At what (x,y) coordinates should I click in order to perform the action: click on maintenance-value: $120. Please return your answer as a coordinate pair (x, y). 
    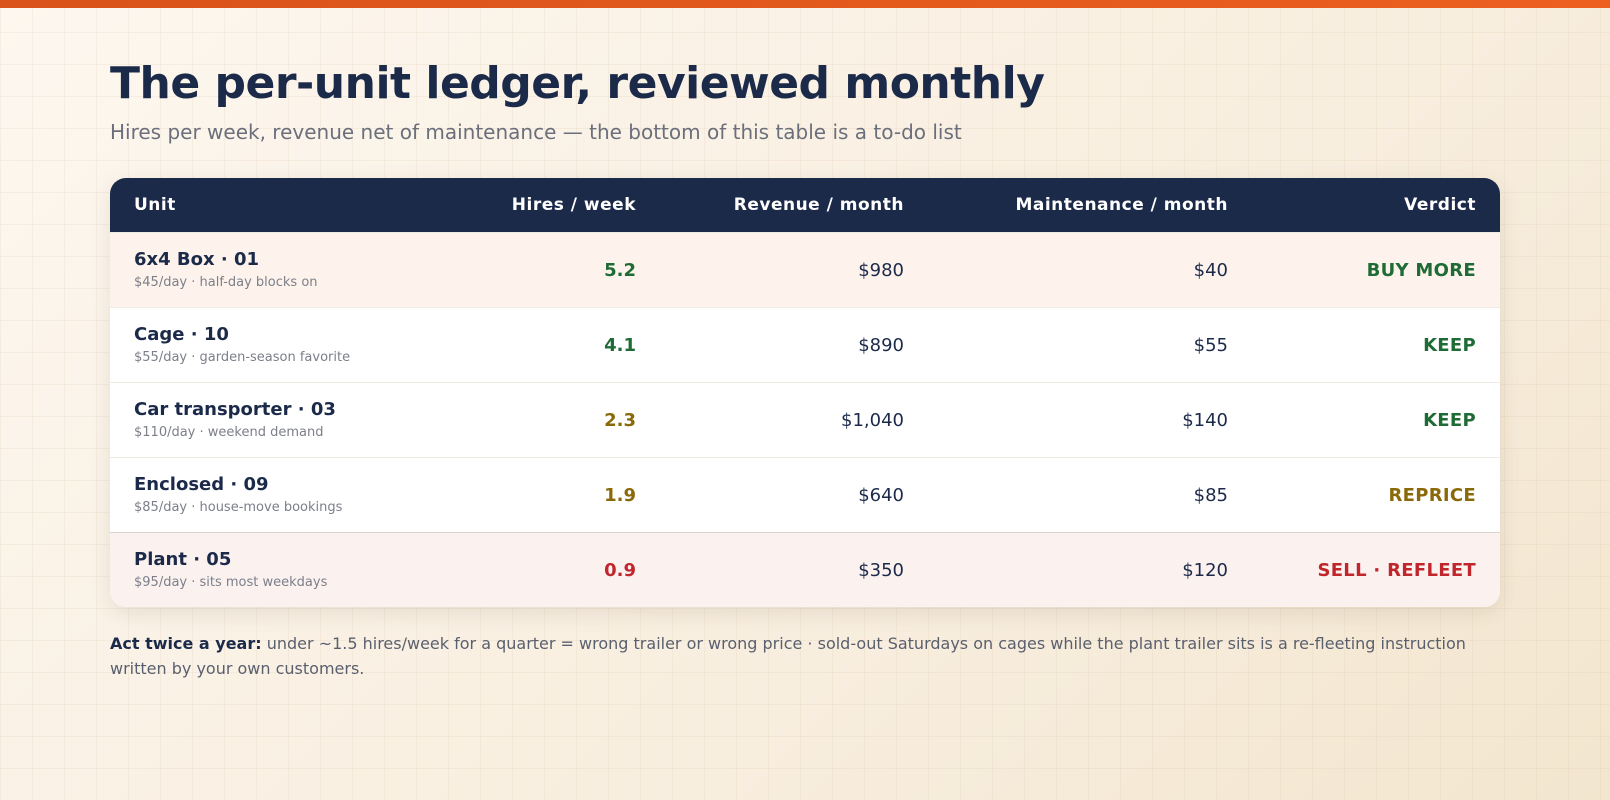
    Looking at the image, I should click on (1205, 570).